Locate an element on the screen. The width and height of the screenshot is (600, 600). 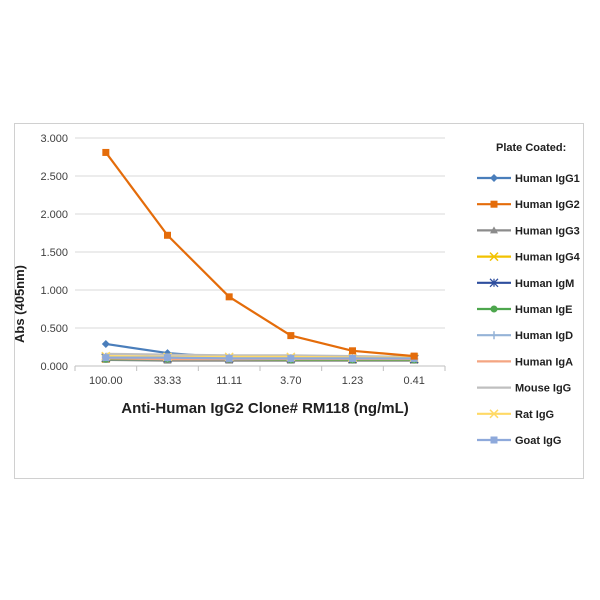
legend-label: Human IgG2 is located at coordinates (547, 205).